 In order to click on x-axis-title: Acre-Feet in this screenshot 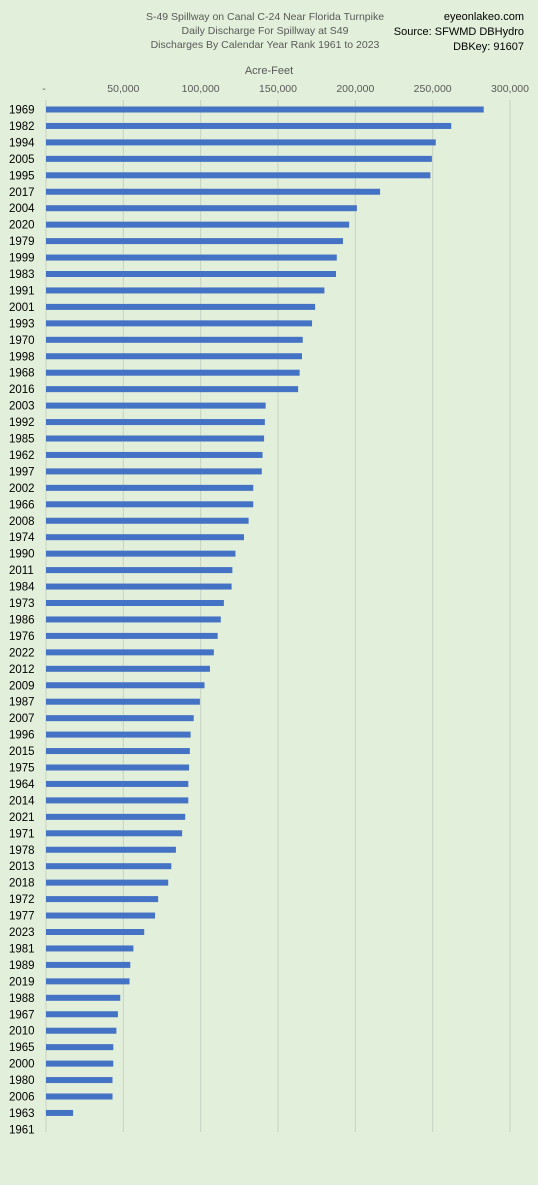, I will do `click(269, 71)`.